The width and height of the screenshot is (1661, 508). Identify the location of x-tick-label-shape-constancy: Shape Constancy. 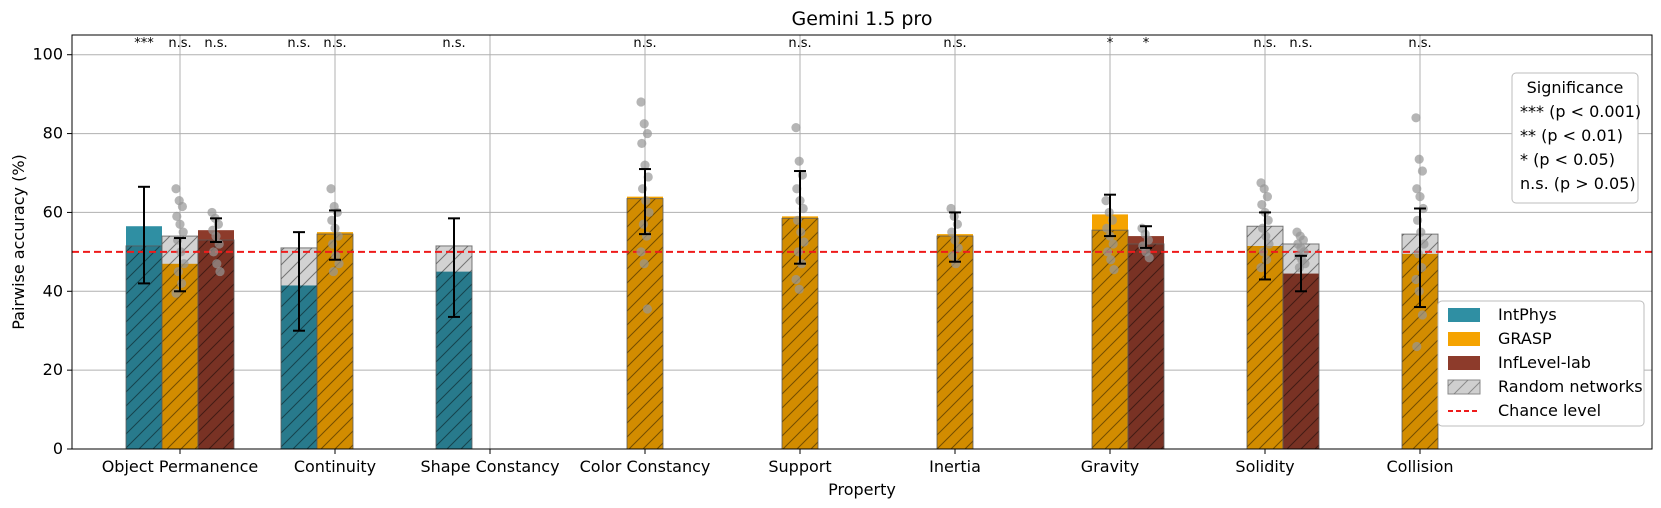
(489, 466).